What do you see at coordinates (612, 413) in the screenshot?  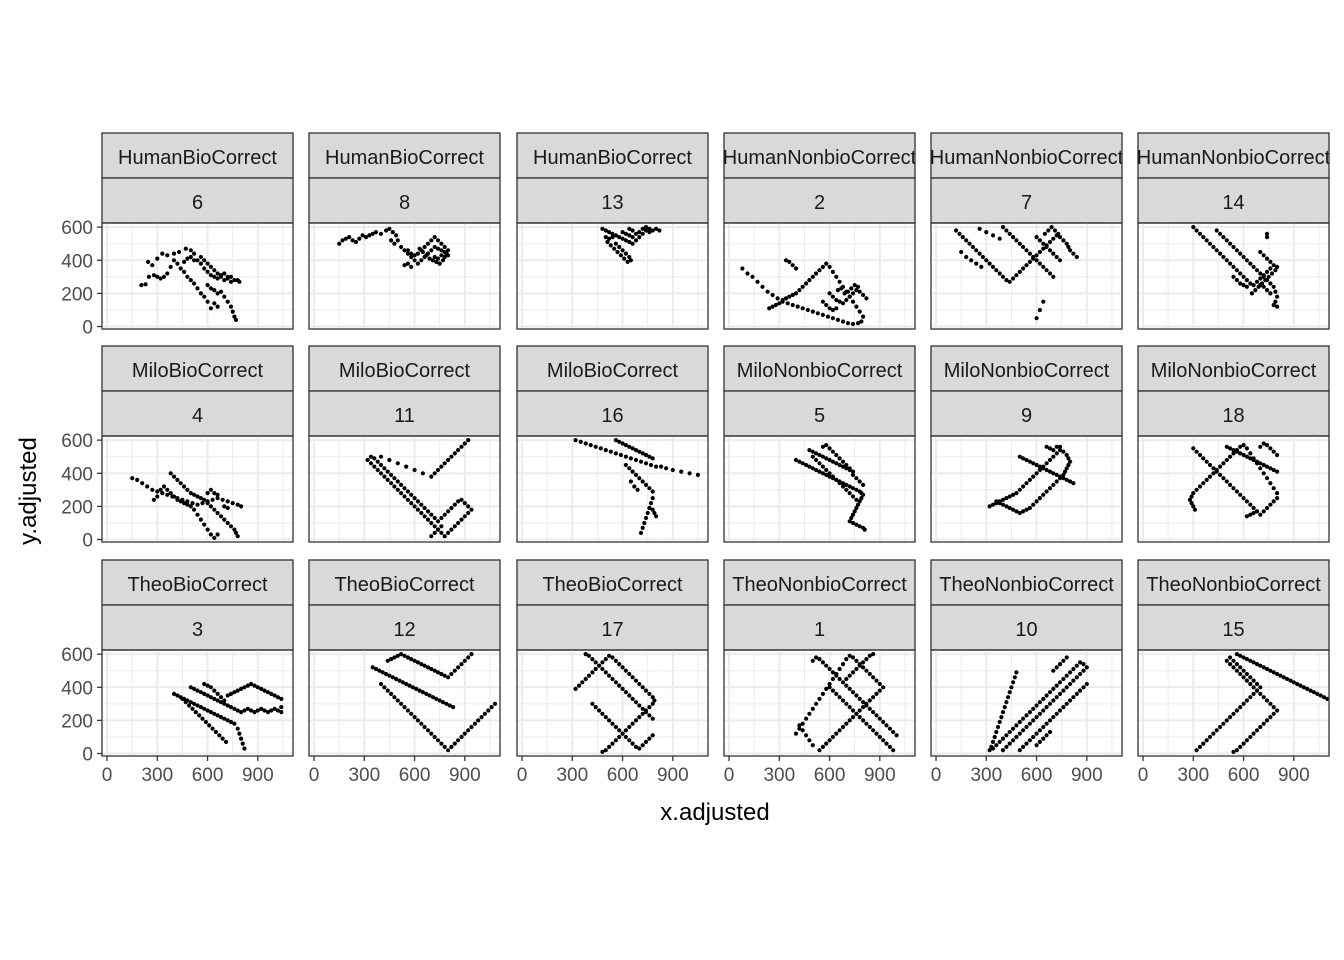 I see `strip-id` at bounding box center [612, 413].